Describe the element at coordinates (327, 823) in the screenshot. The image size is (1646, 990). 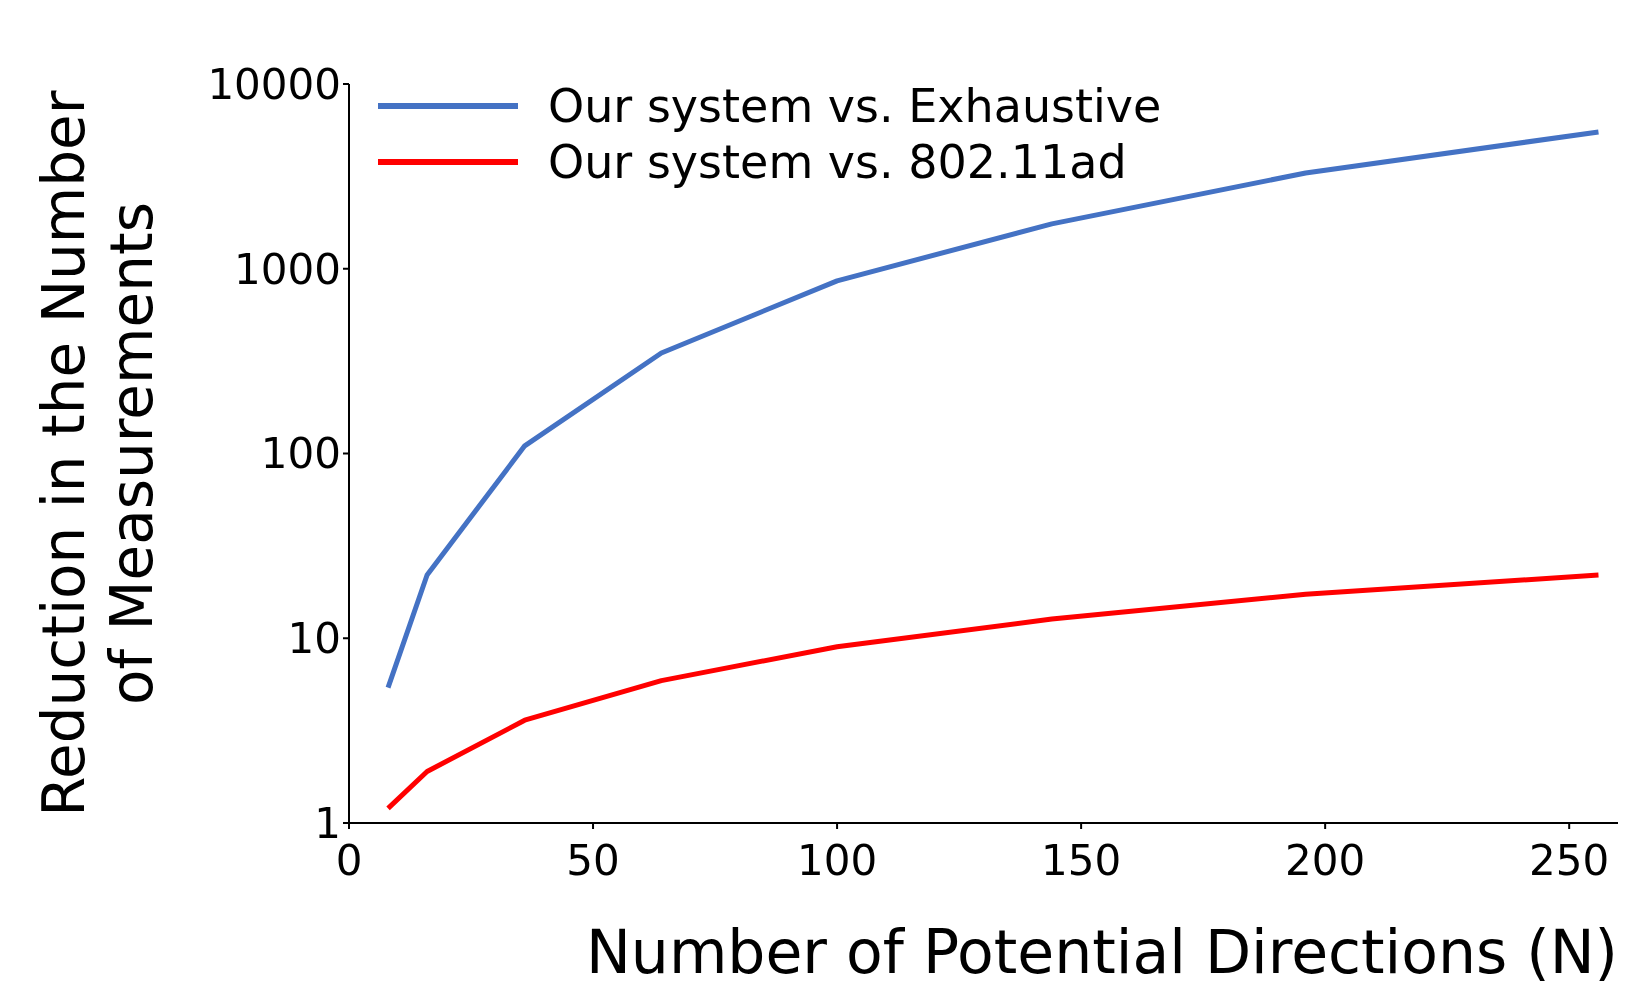
I see `y-tick-label: 1` at that location.